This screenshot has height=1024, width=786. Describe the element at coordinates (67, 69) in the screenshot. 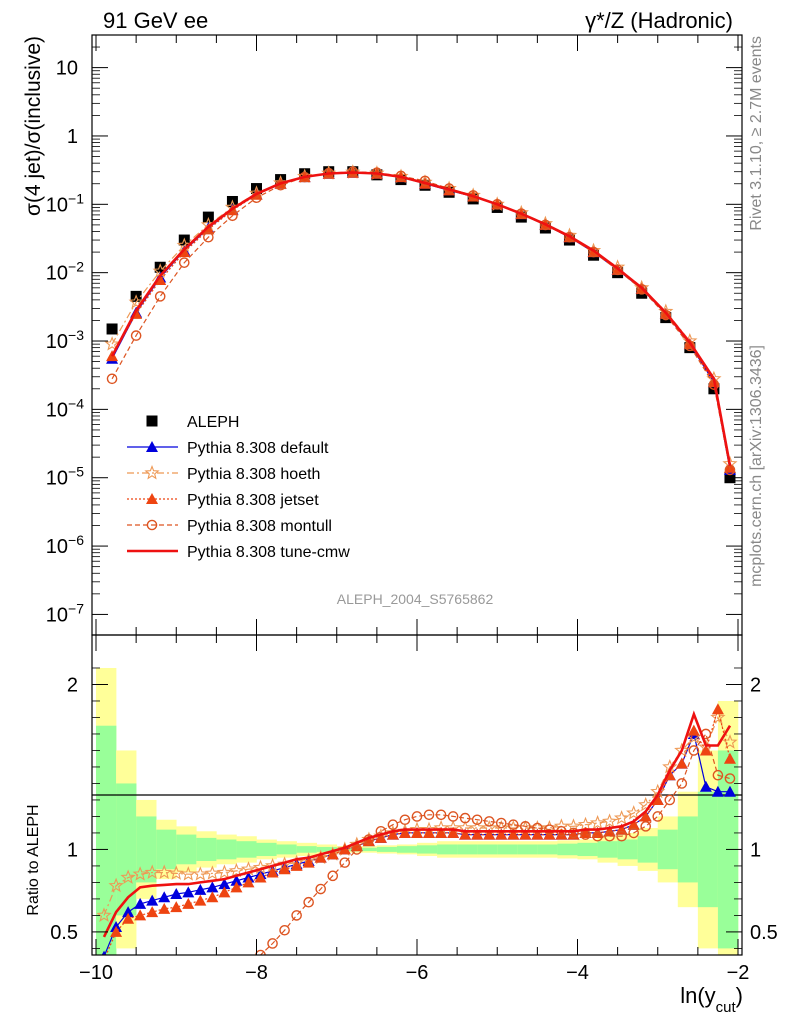

I see `y-tick-label: 10` at that location.